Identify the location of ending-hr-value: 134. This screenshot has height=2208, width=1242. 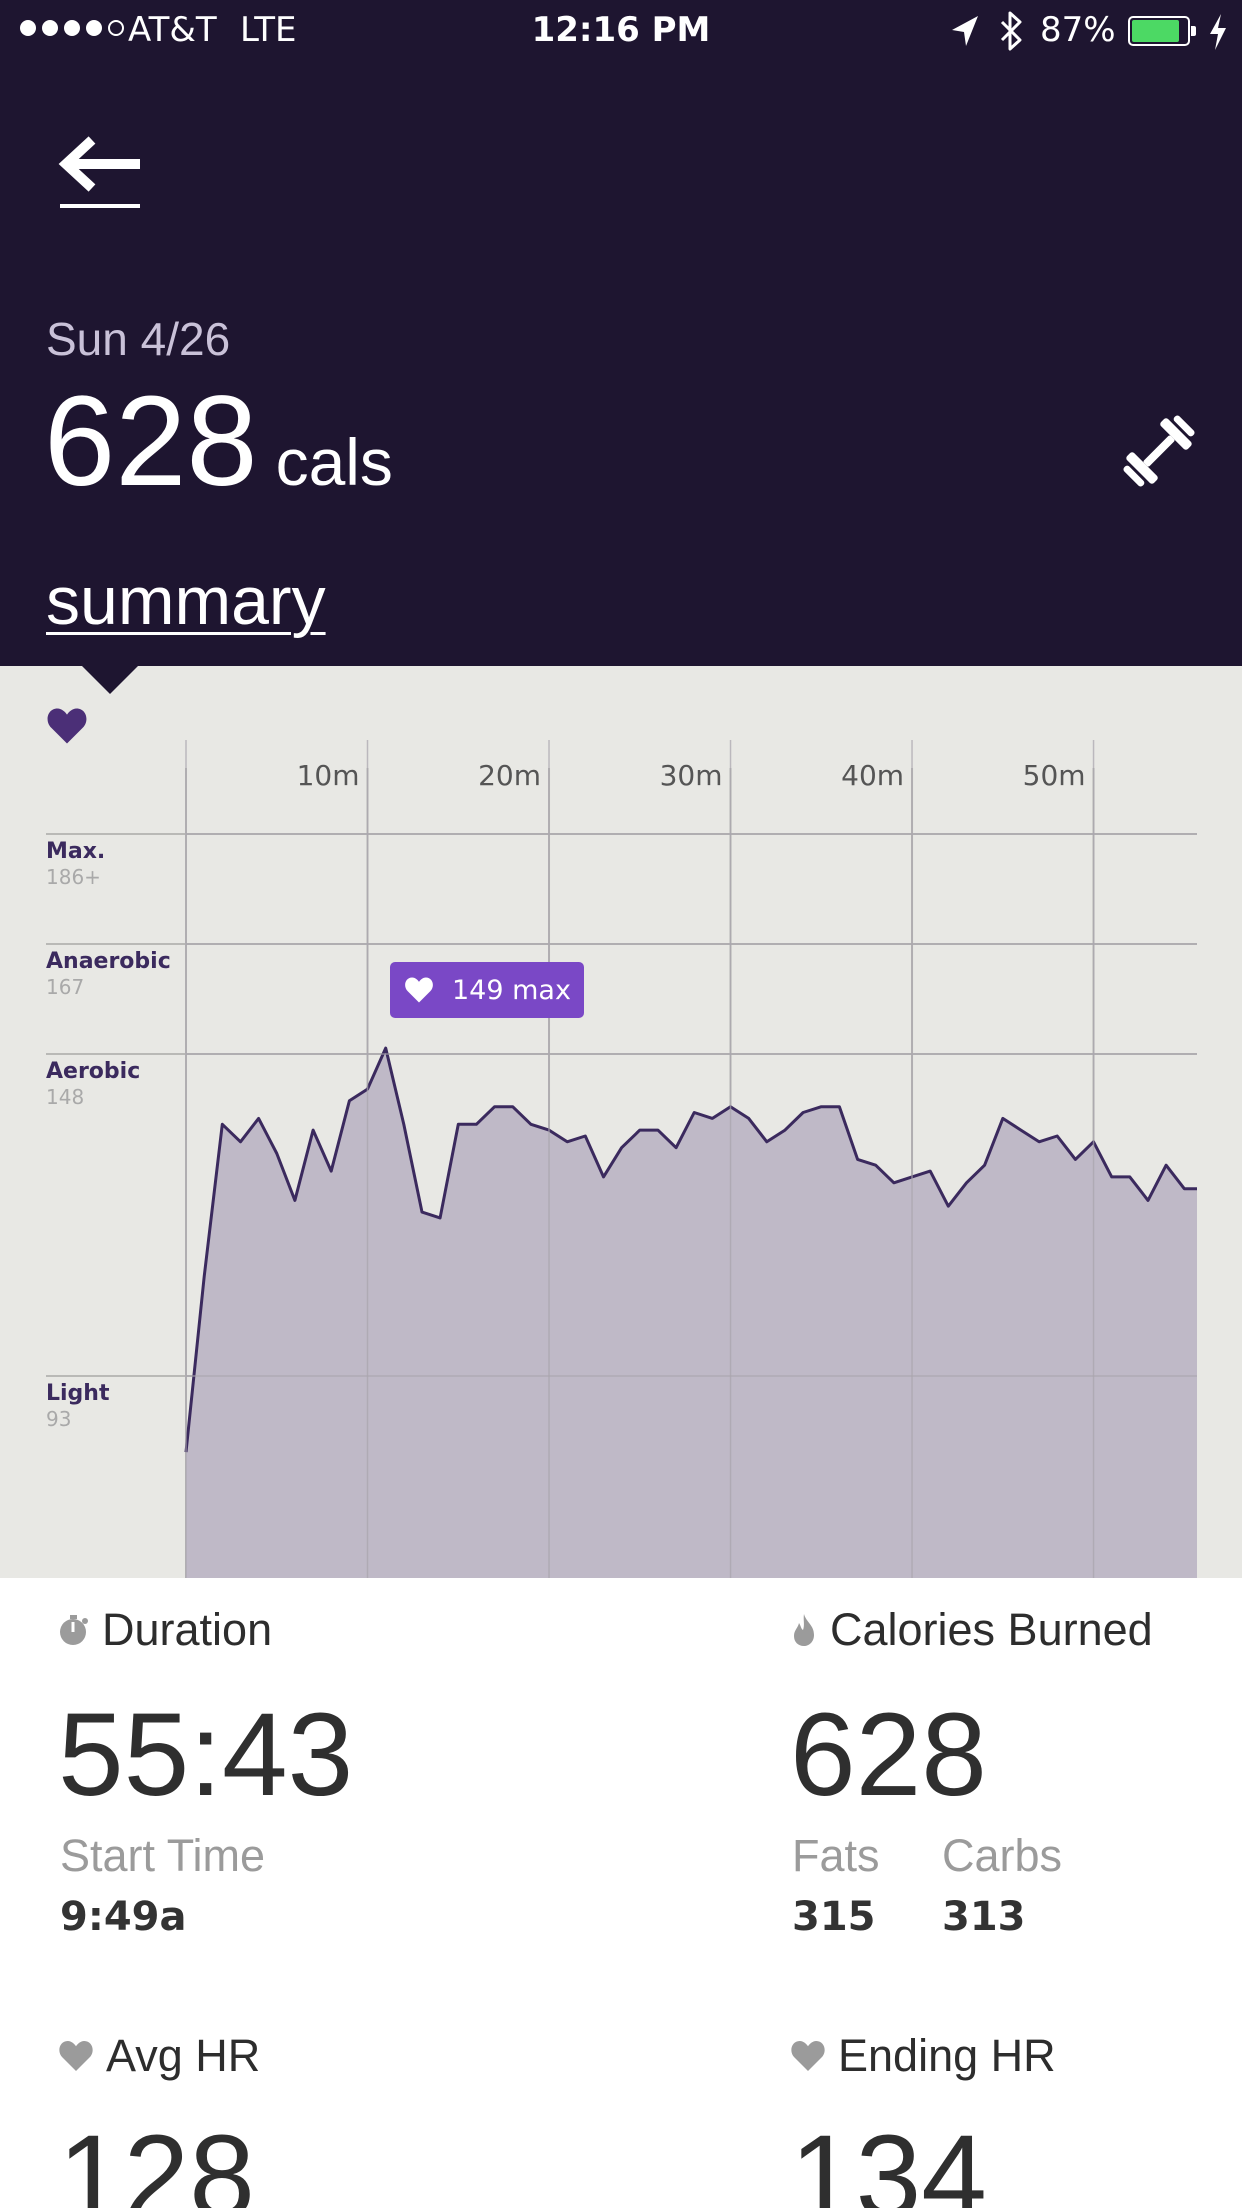
(888, 2159).